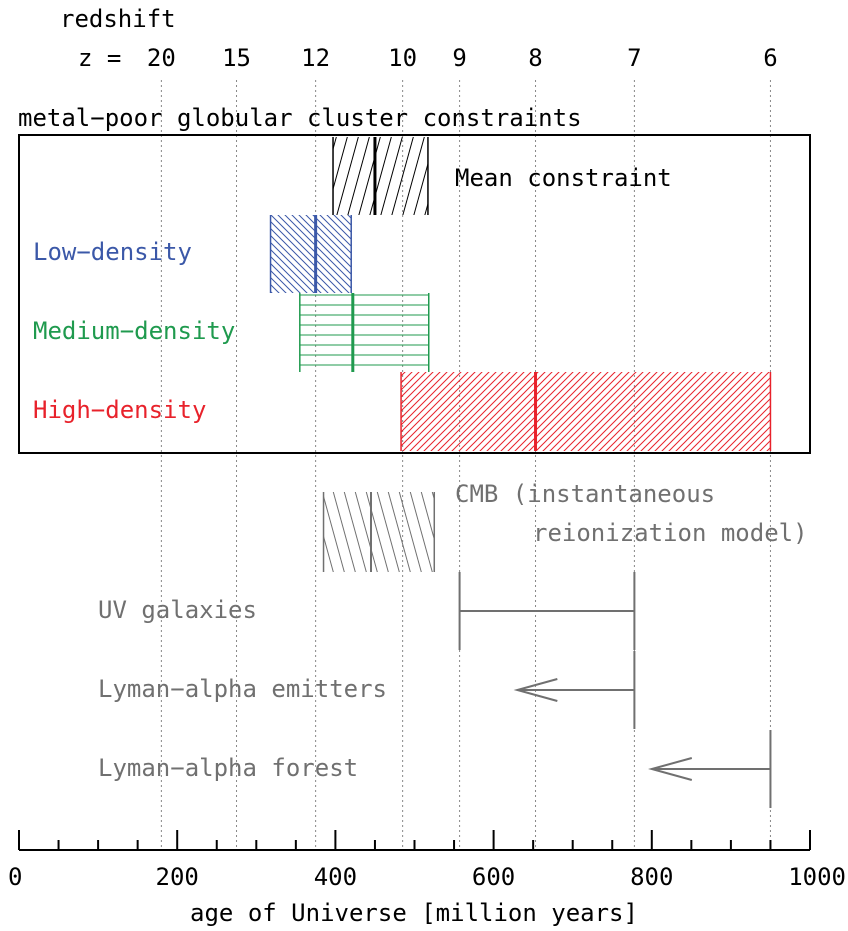 The image size is (848, 931). What do you see at coordinates (112, 252) in the screenshot?
I see `low-density-label: Low−density` at bounding box center [112, 252].